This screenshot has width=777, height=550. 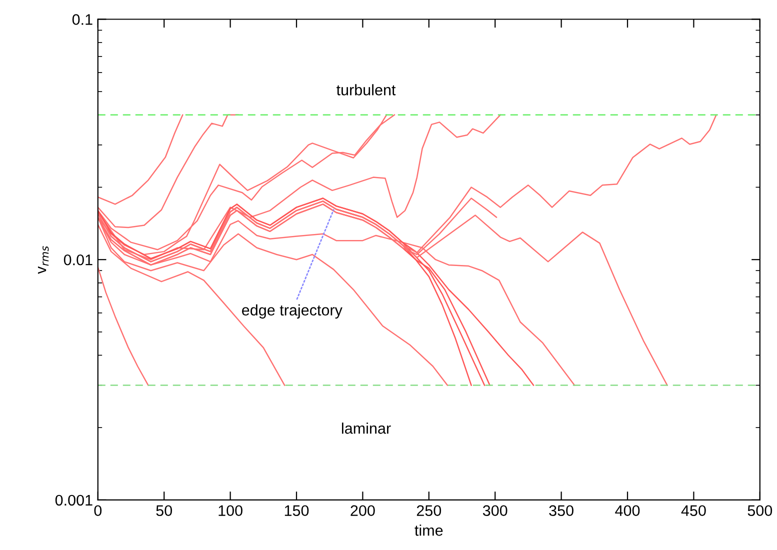 I want to click on x-tick-label: 300, so click(x=495, y=510).